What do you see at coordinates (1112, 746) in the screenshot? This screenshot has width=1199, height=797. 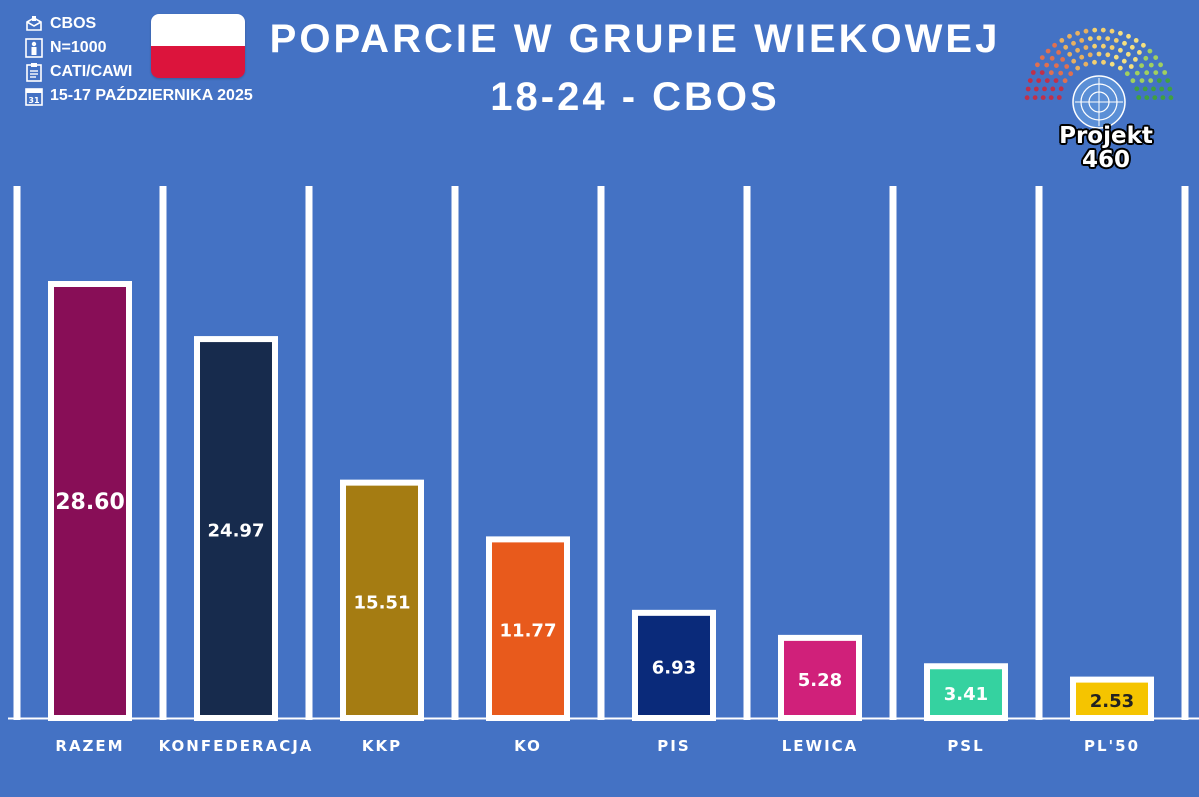 I see `category-label: PL'50` at bounding box center [1112, 746].